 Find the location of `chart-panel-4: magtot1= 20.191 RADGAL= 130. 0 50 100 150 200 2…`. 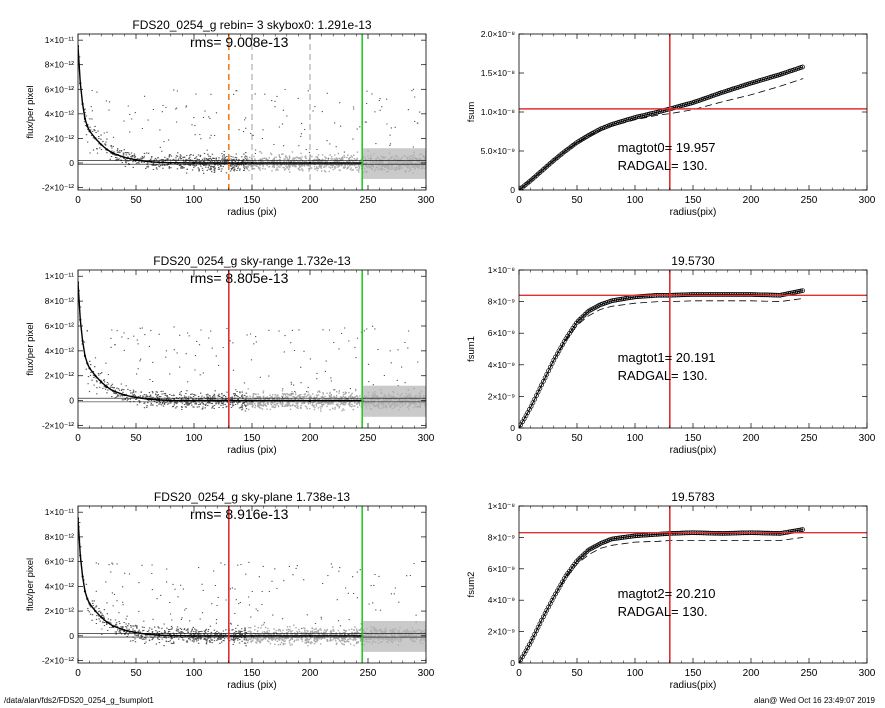

chart-panel-4: magtot1= 20.191 RADGAL= 130. 0 50 100 150 200 2… is located at coordinates (671, 355).